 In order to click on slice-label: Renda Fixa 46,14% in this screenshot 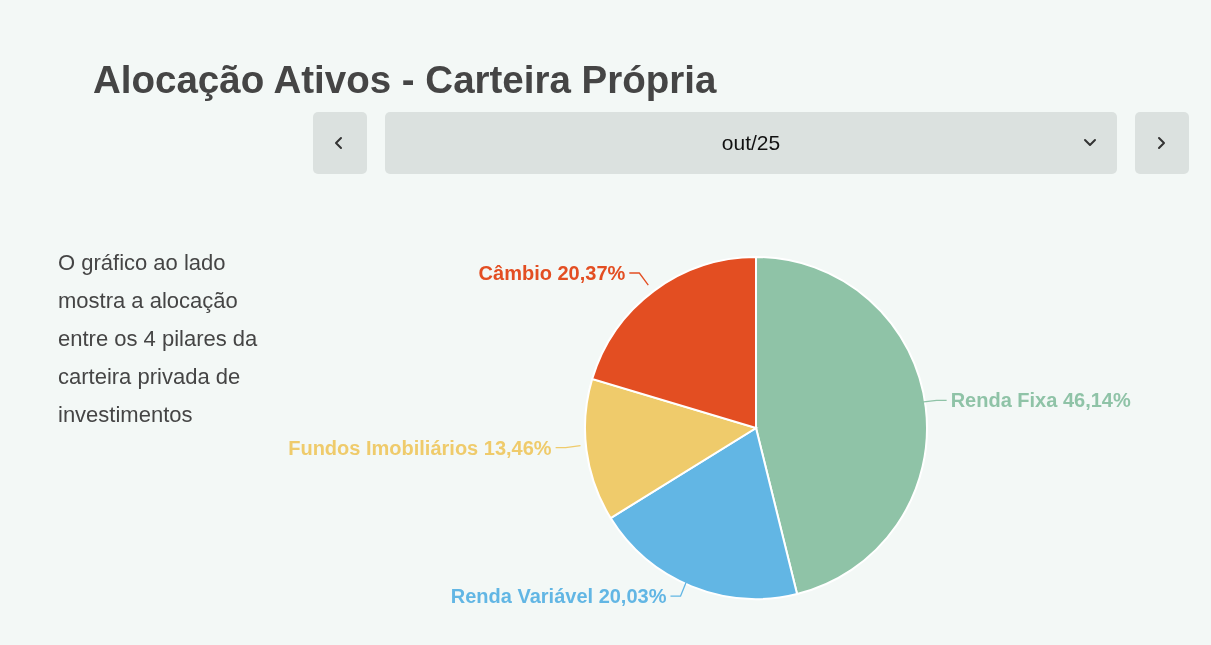, I will do `click(1040, 400)`.